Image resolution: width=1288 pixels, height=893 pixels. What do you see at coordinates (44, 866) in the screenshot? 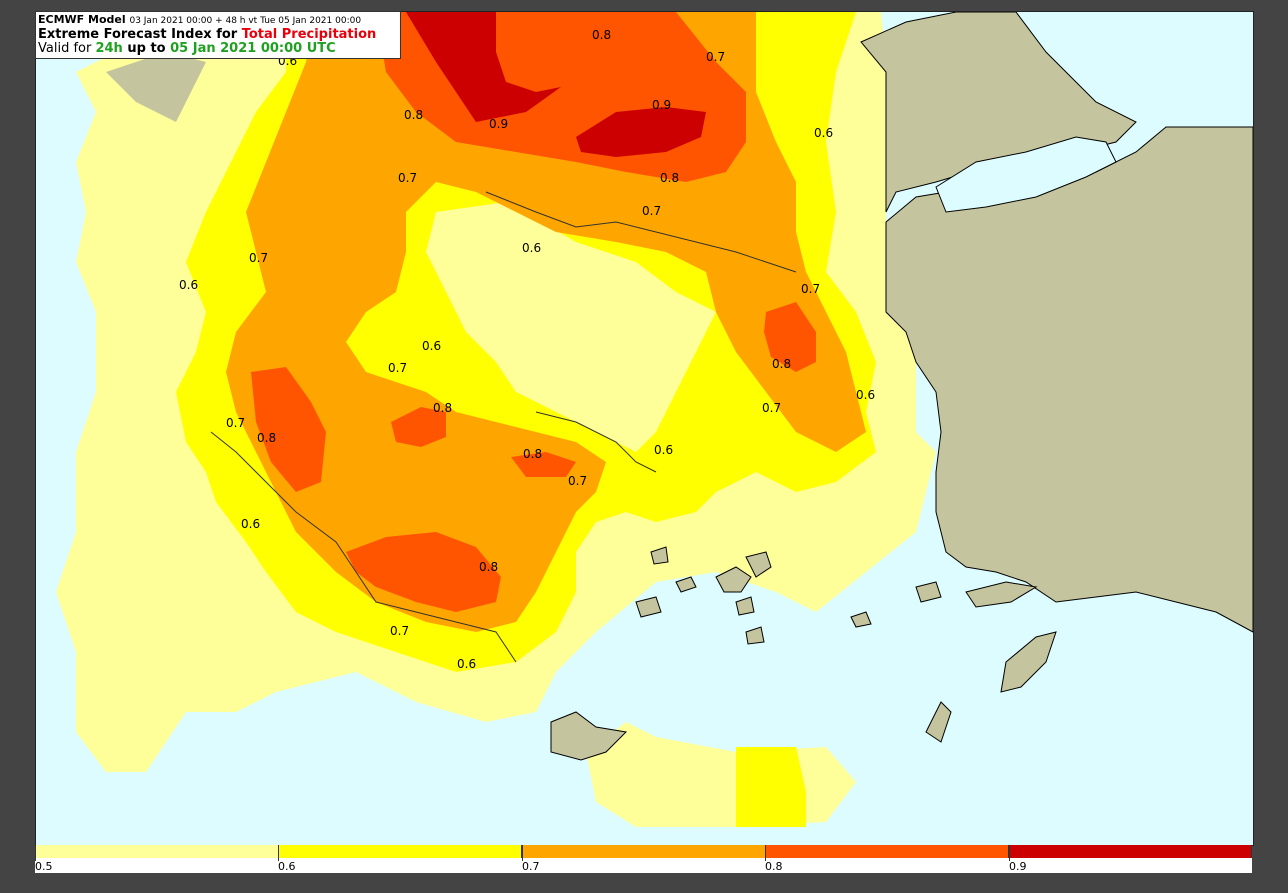
I see `colorbar-label-0.5: 0.5` at bounding box center [44, 866].